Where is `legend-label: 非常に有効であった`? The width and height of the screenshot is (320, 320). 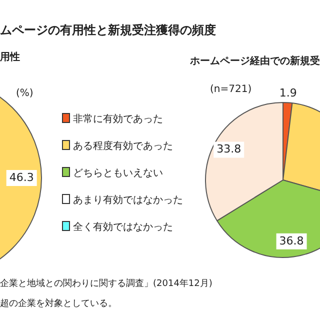
legend-label: 非常に有効であった is located at coordinates (118, 119).